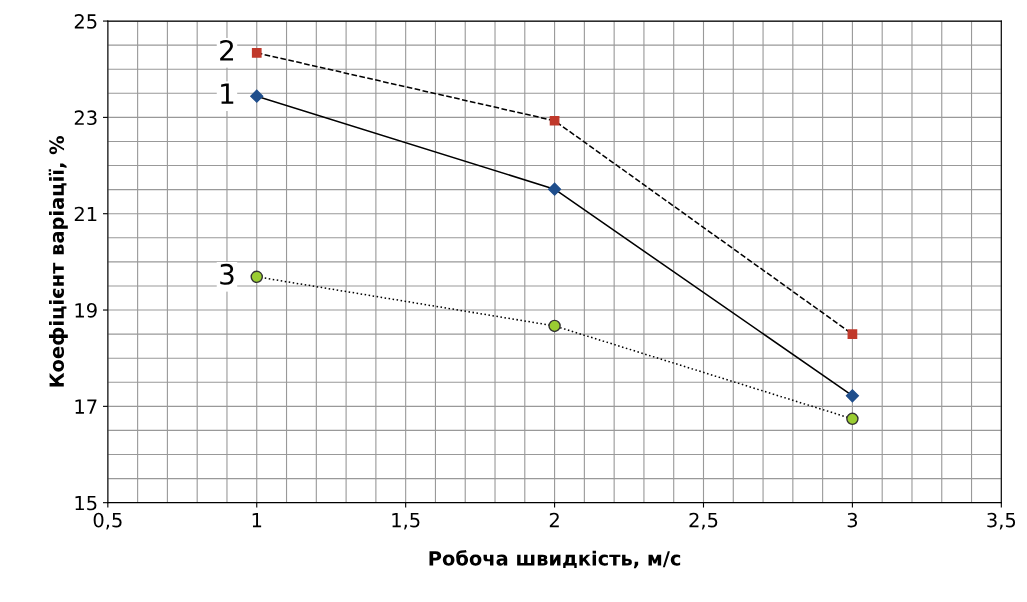 The width and height of the screenshot is (1027, 602). Describe the element at coordinates (703, 521) in the screenshot. I see `x-tick-label: 2,5` at that location.